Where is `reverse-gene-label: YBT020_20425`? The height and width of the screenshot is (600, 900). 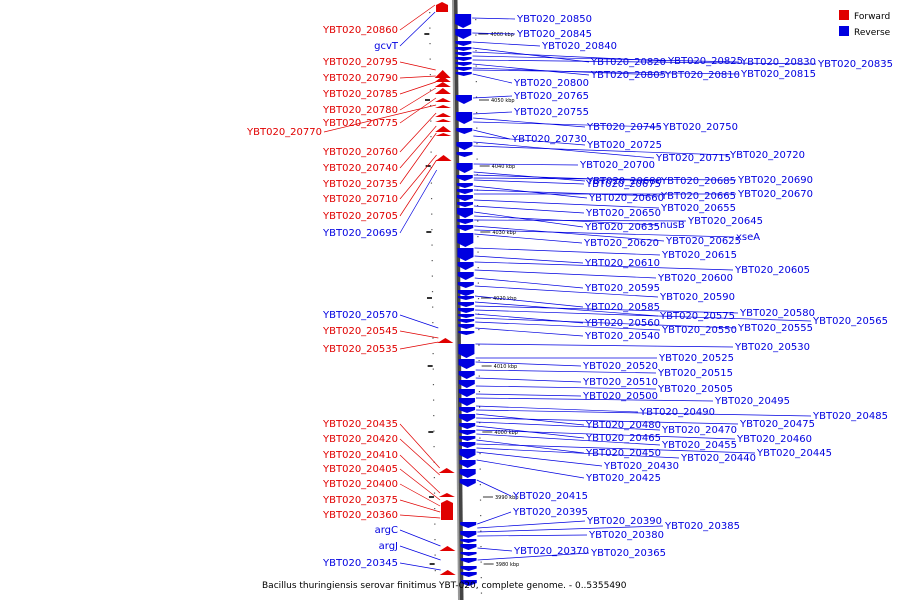
reverse-gene-label: YBT020_20425 is located at coordinates (623, 478).